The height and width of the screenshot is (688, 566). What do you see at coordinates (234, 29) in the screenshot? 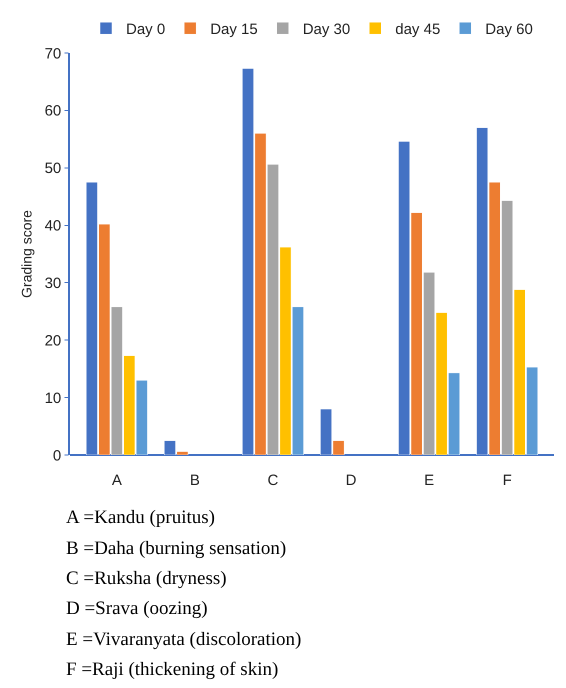
I see `legend-label: Day 15` at bounding box center [234, 29].